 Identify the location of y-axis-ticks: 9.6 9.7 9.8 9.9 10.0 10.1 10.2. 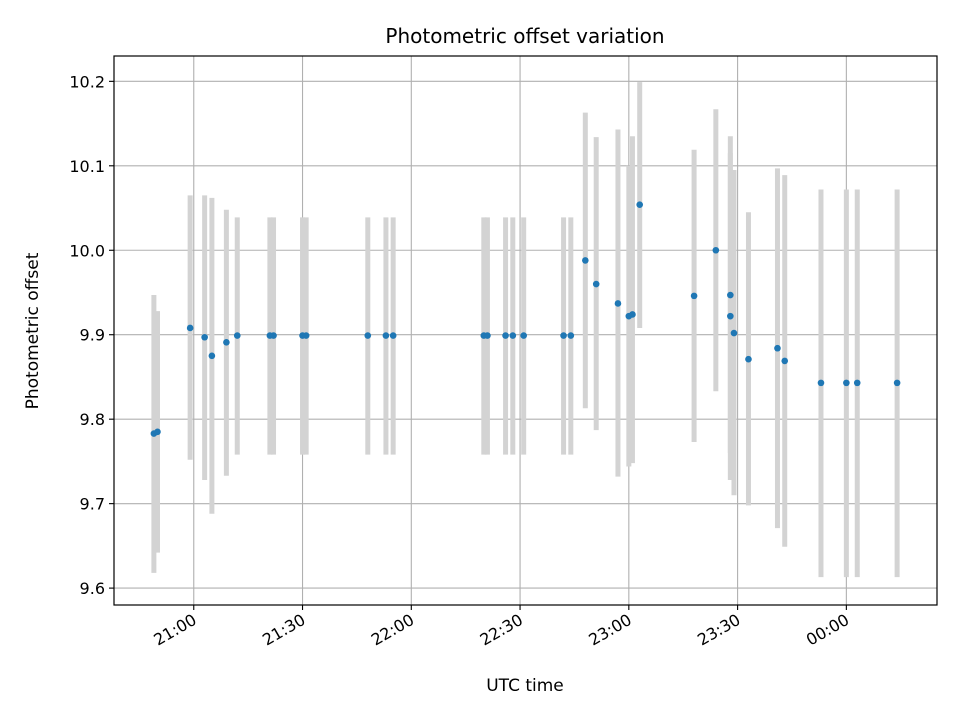
(91, 335).